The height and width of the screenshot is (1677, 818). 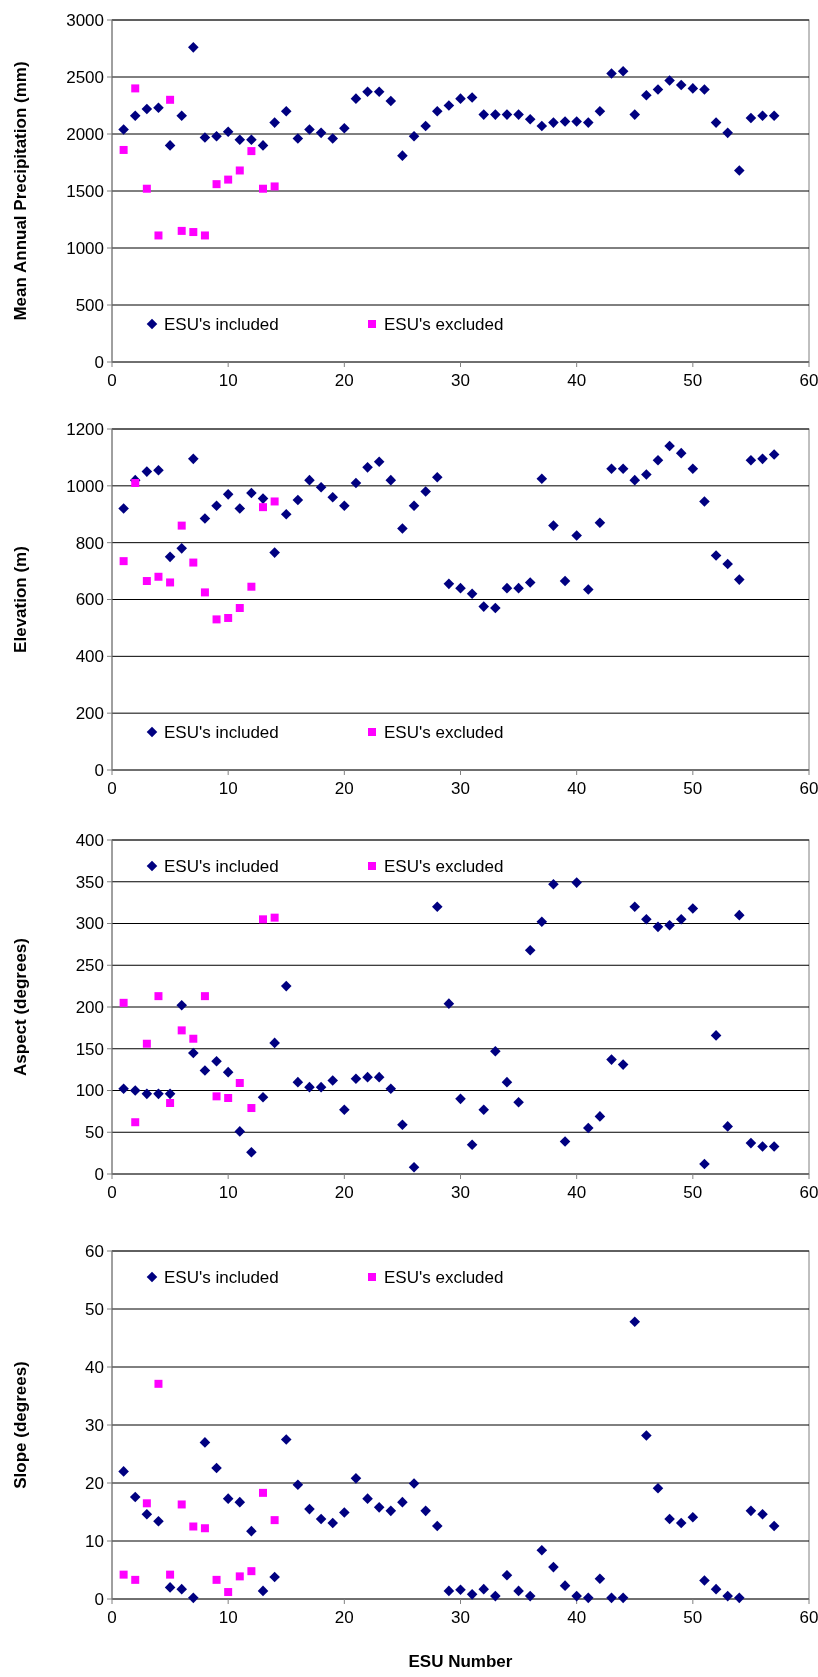 I want to click on y-tick-label: 2000, so click(x=85, y=134).